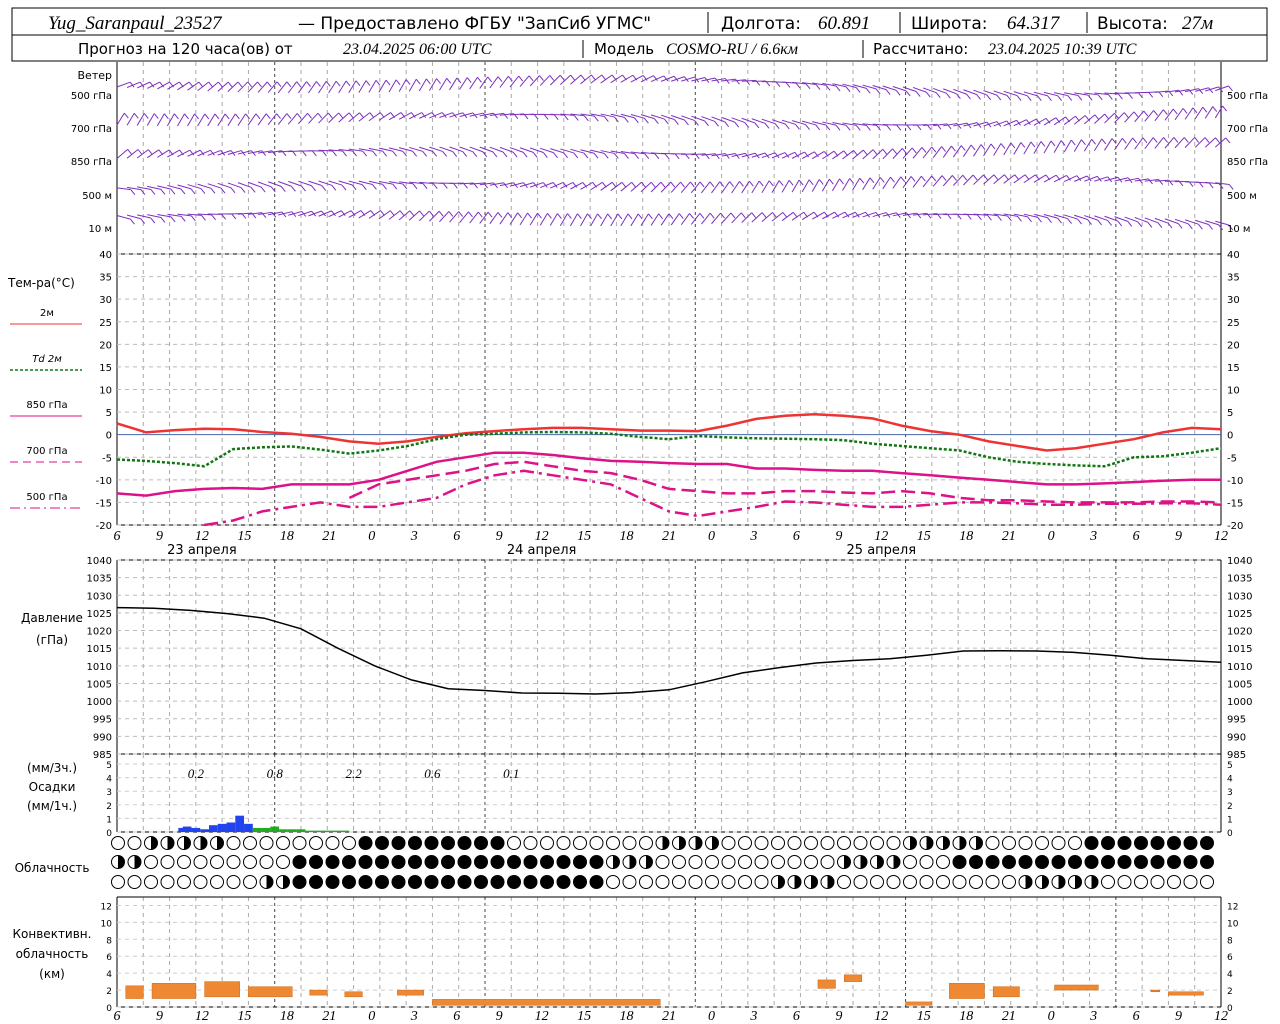  What do you see at coordinates (1239, 596) in the screenshot?
I see `pressure-tick-right: 1030` at bounding box center [1239, 596].